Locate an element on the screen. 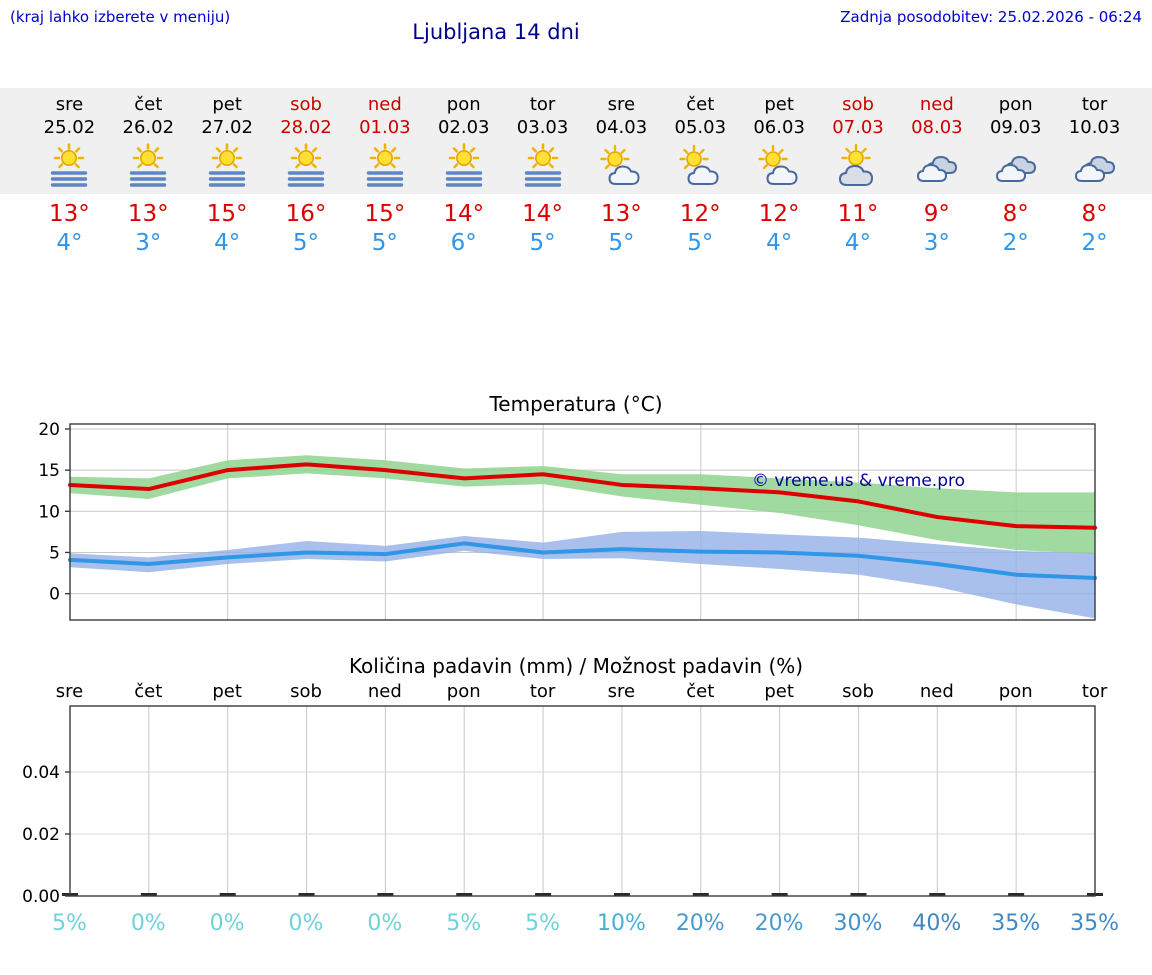 This screenshot has height=975, width=1152. temperature-cell: 12° 4° is located at coordinates (779, 229).